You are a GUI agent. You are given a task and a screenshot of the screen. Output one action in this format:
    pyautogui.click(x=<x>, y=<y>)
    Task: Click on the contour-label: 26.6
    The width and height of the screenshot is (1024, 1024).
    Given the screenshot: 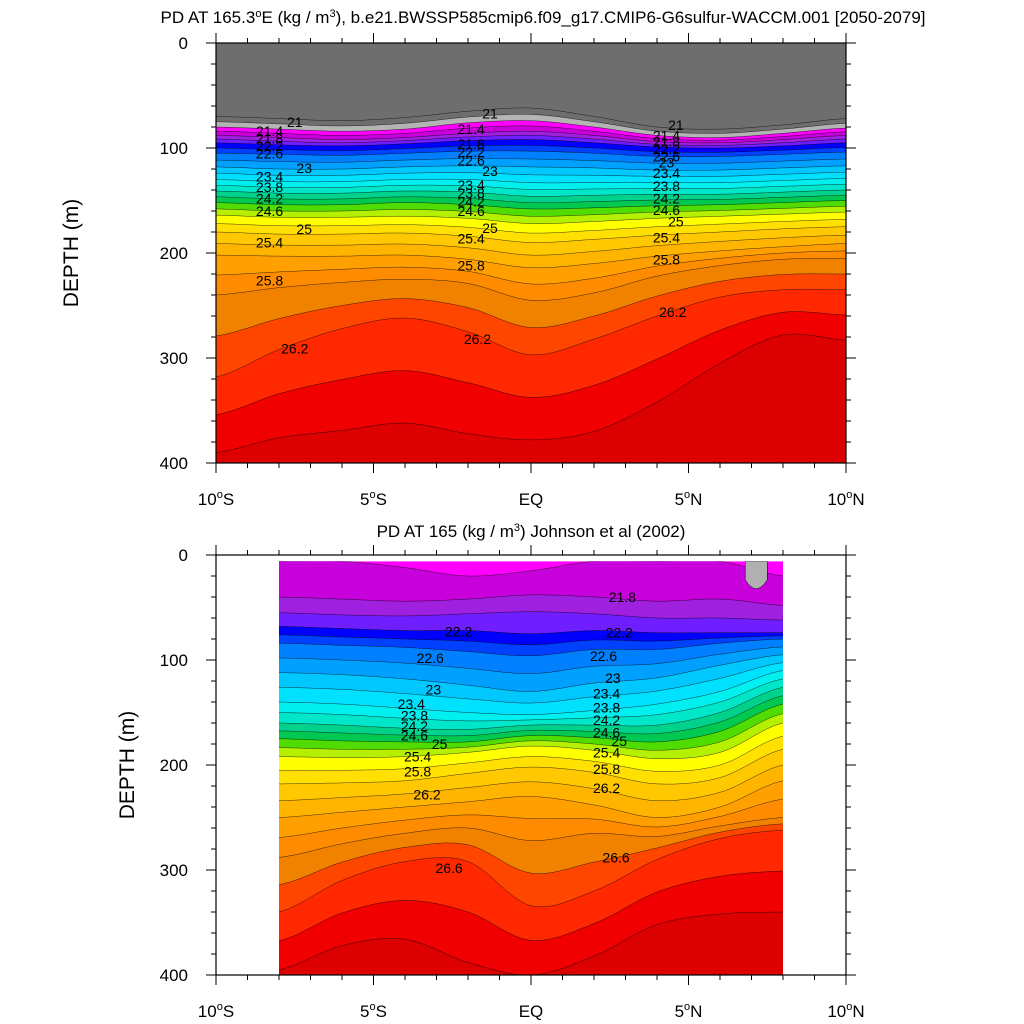 What is the action you would take?
    pyautogui.click(x=448, y=868)
    